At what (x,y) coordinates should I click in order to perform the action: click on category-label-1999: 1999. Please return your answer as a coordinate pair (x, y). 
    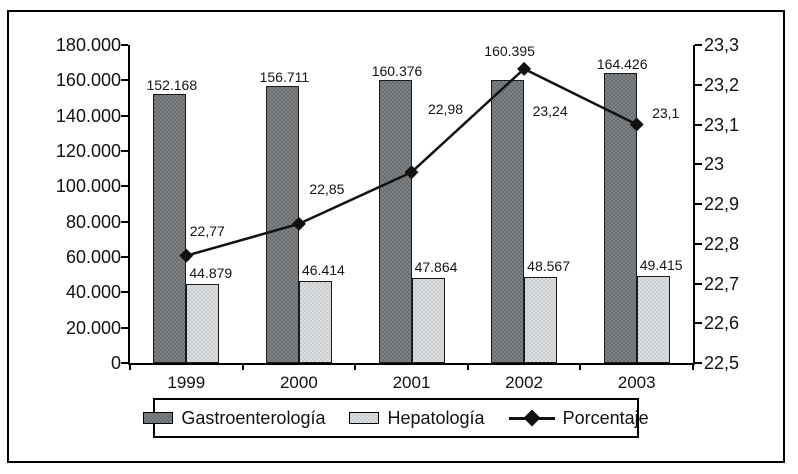
    Looking at the image, I should click on (186, 382).